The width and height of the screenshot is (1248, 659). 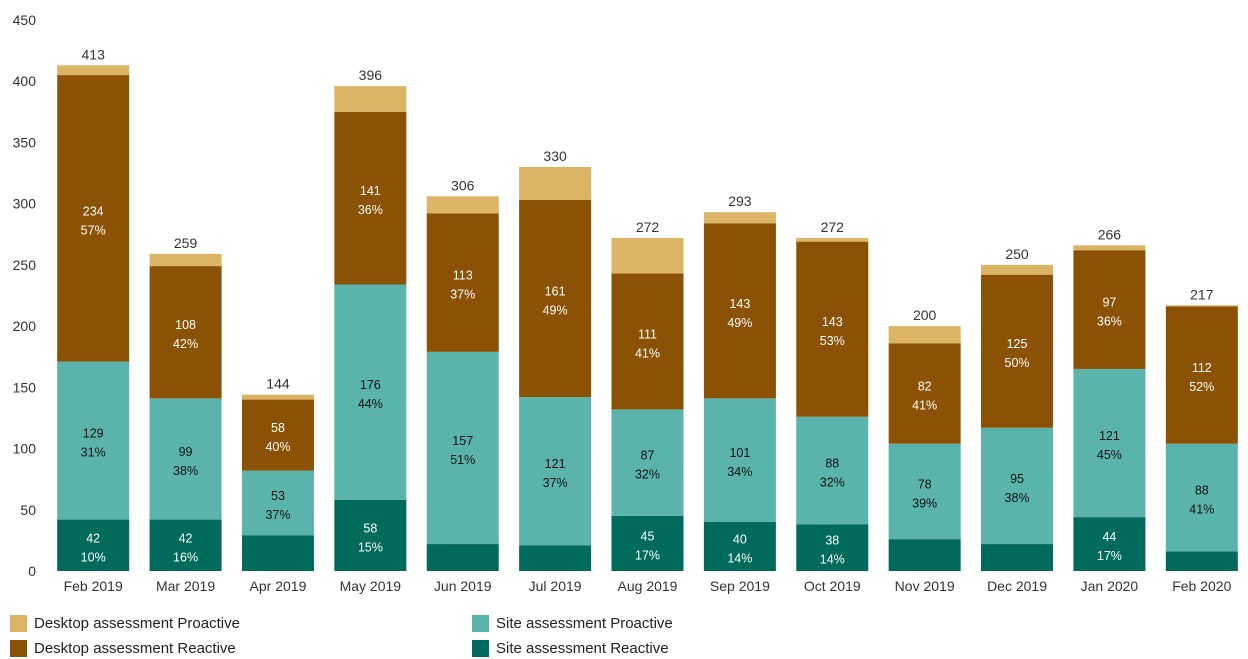 I want to click on segment-value-label: 121, so click(x=555, y=464).